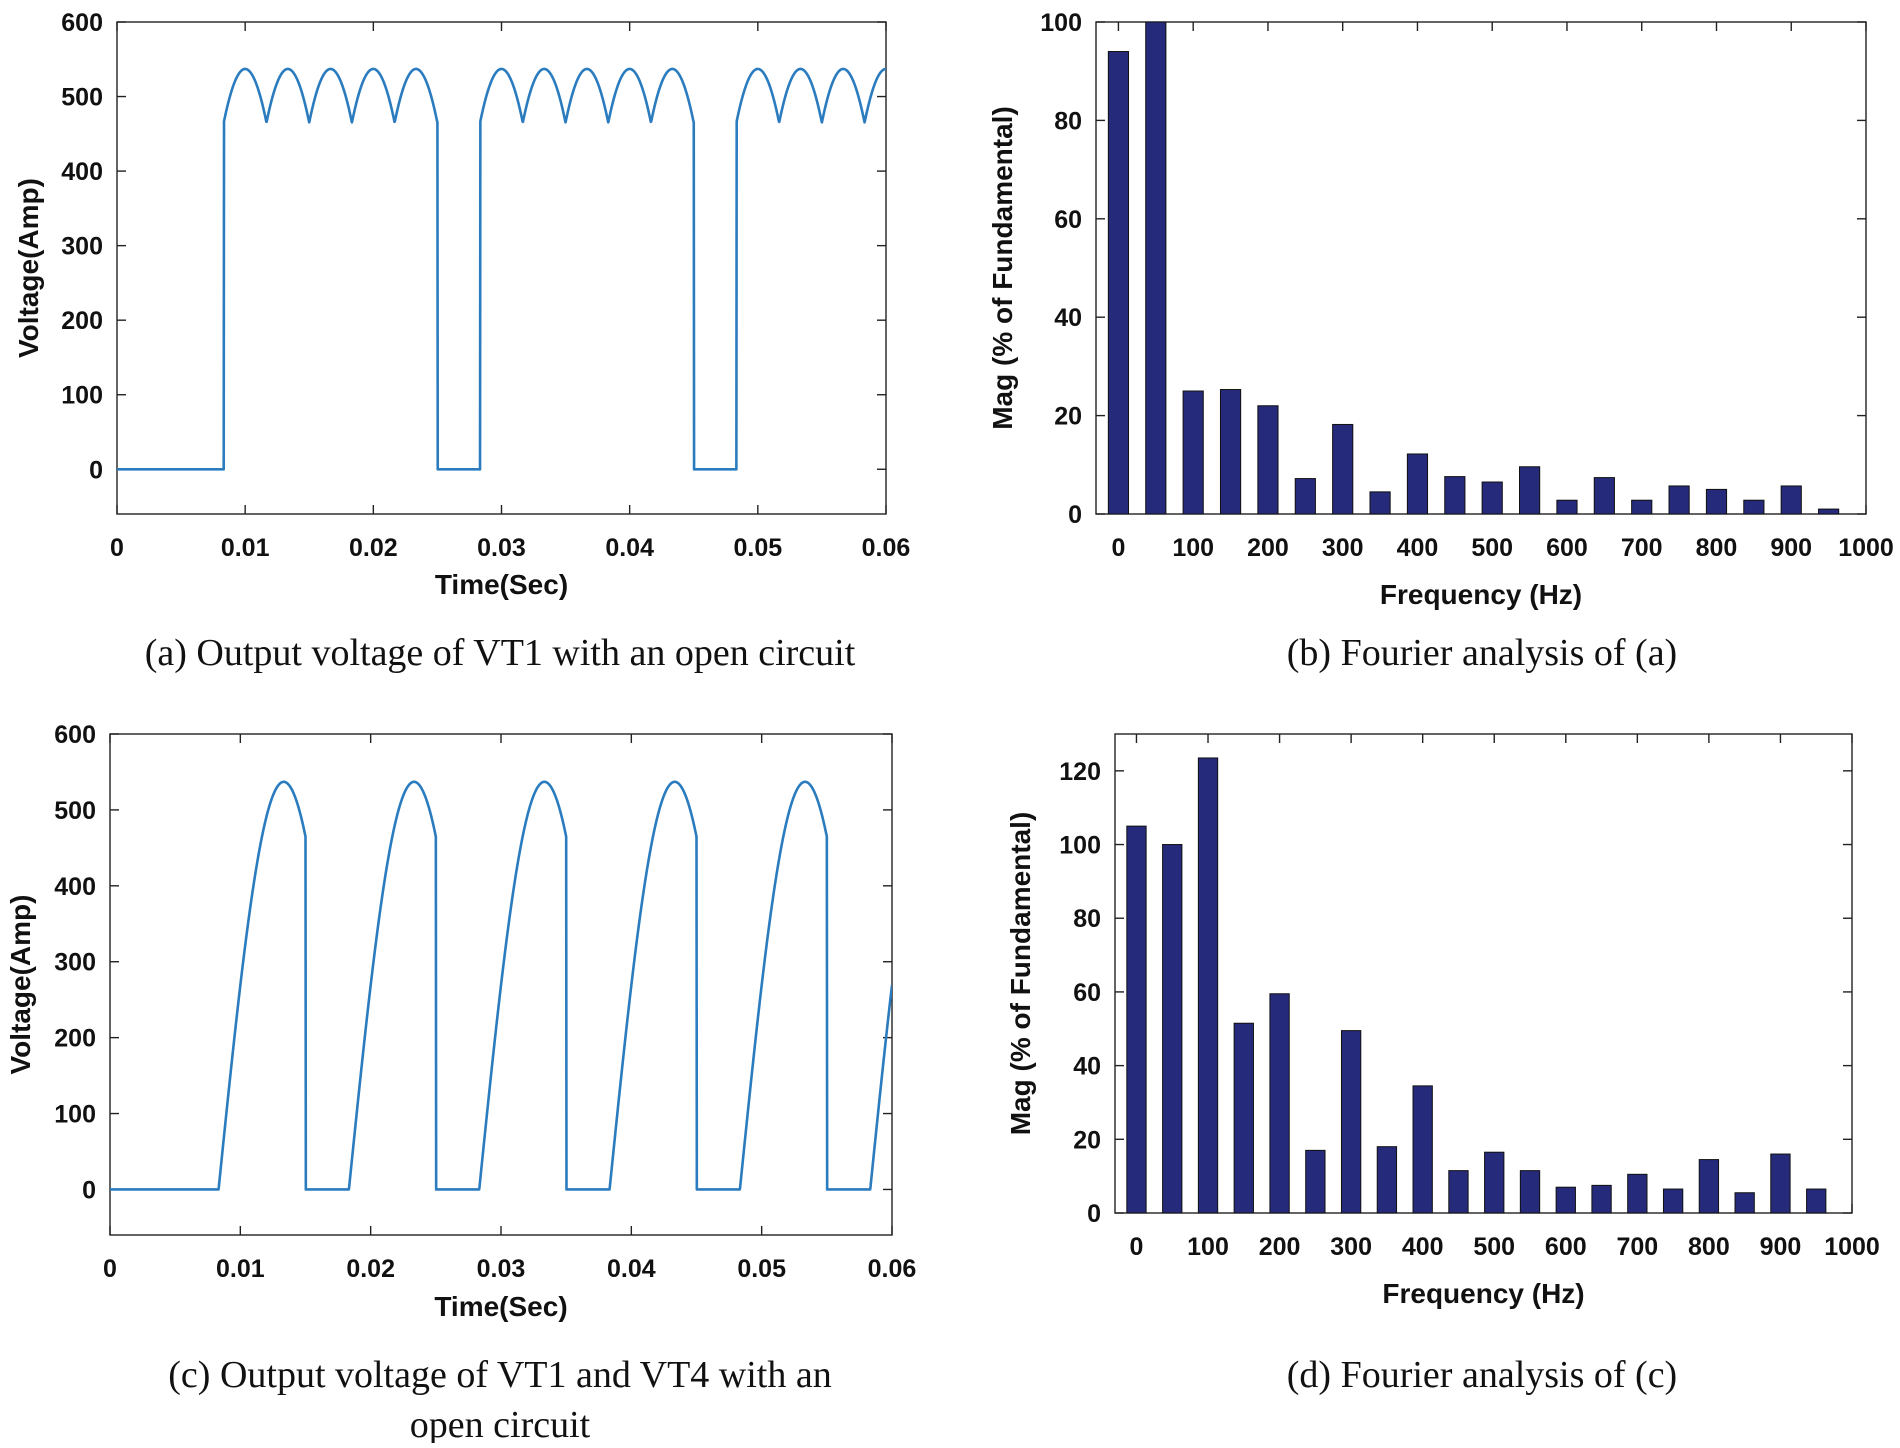 The width and height of the screenshot is (1900, 1448). I want to click on bar-d-250hz, so click(1315, 1181).